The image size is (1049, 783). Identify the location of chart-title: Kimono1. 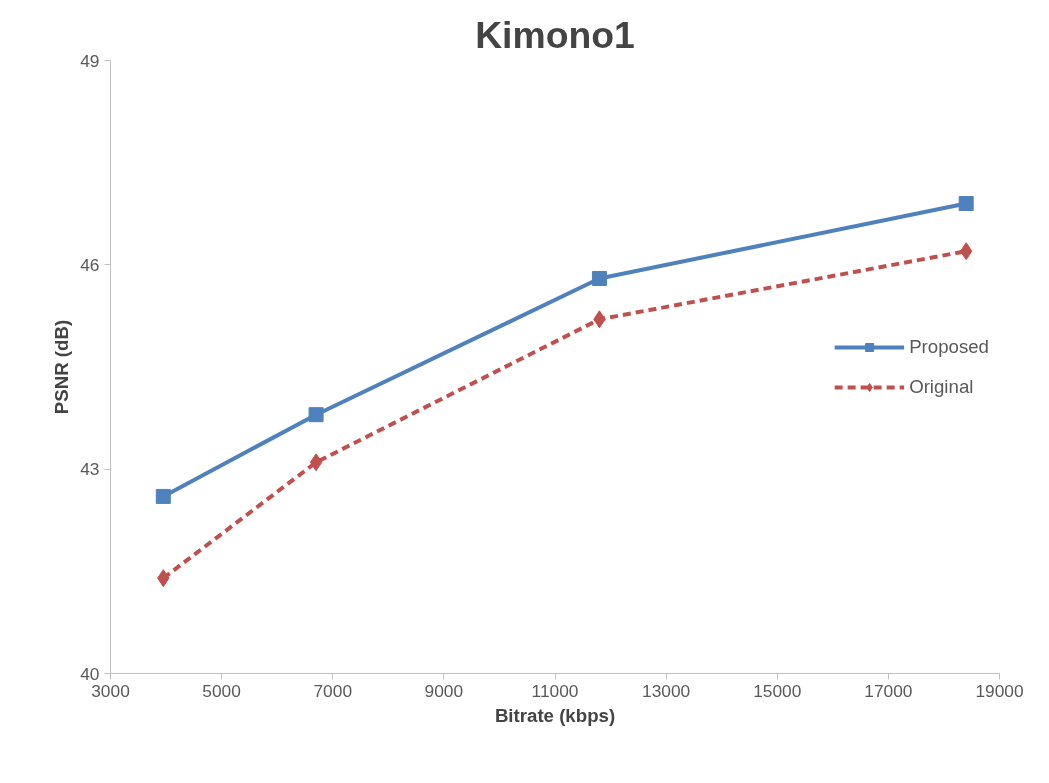
(555, 34).